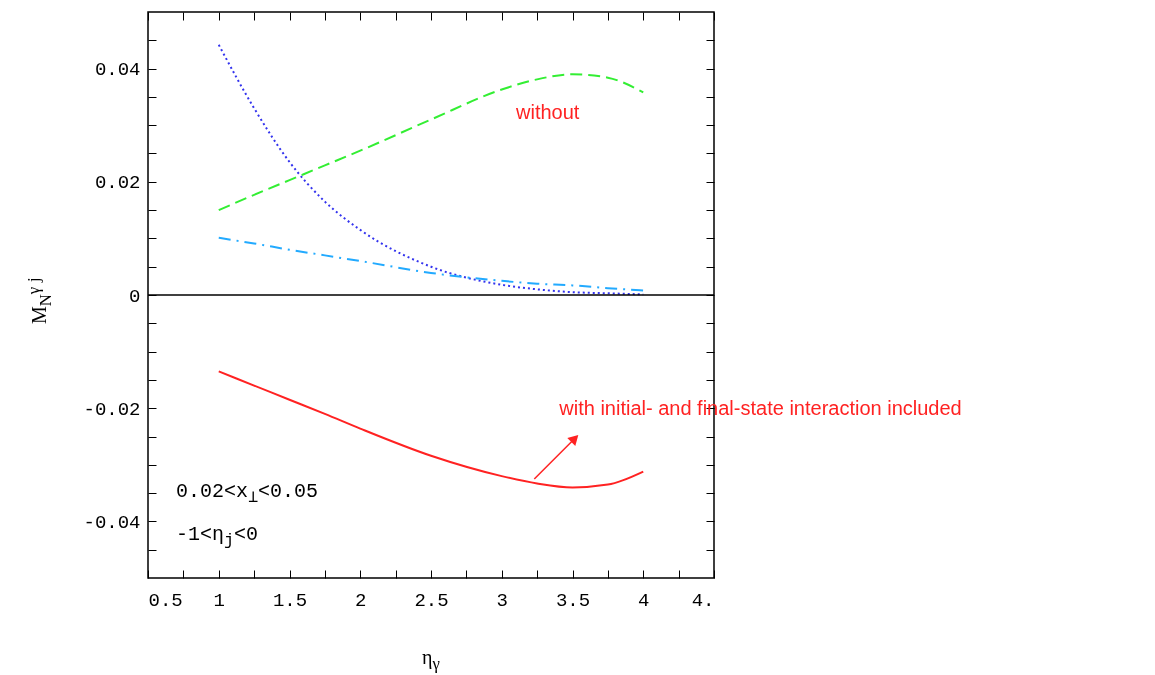 This screenshot has width=1155, height=675. I want to click on x-tick-label: 2.5, so click(431, 600).